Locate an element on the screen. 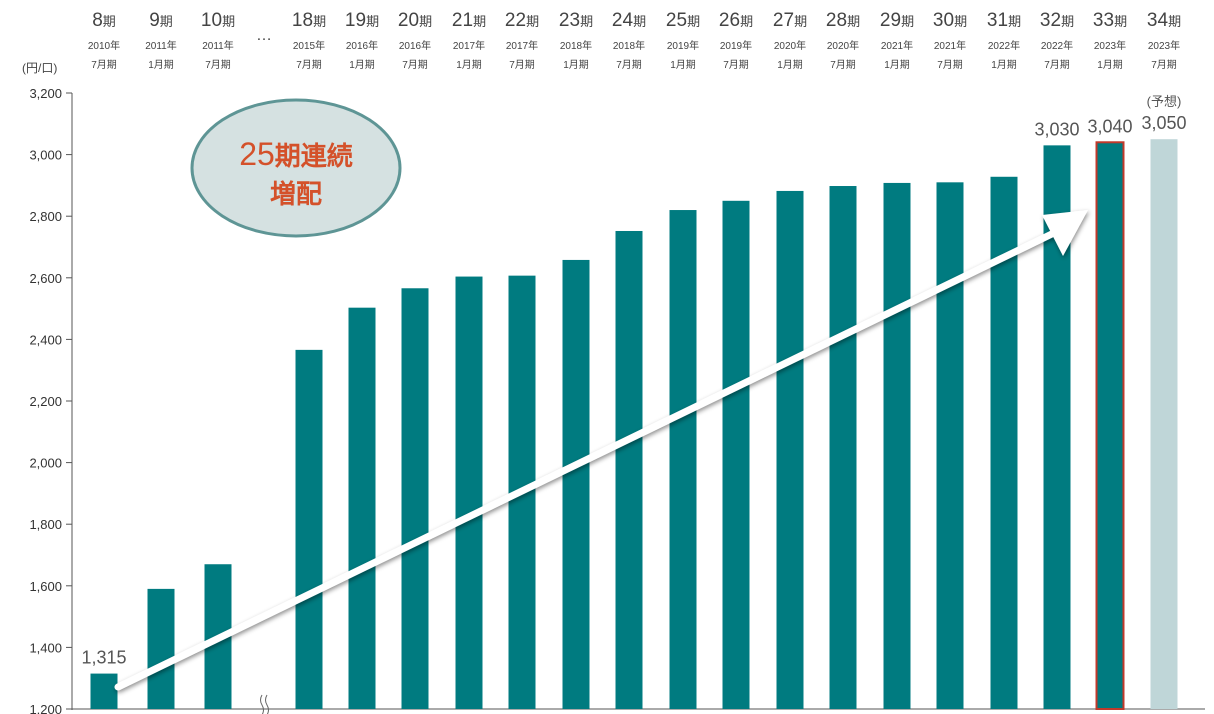 The width and height of the screenshot is (1214, 714). badge-text-line1: 期連続 is located at coordinates (314, 156).